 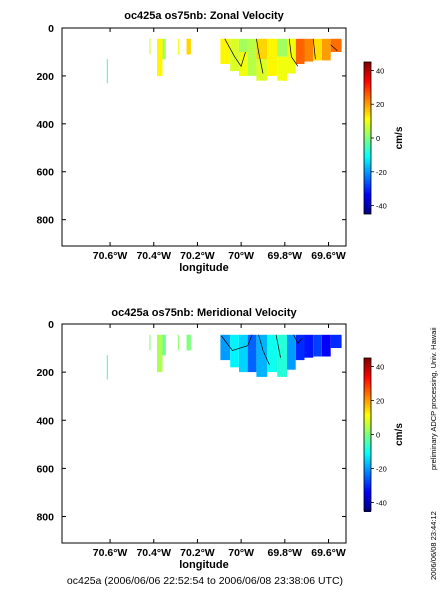 I want to click on colorbar: 40 20 0 -20 -40 cm/s, so click(x=384, y=434).